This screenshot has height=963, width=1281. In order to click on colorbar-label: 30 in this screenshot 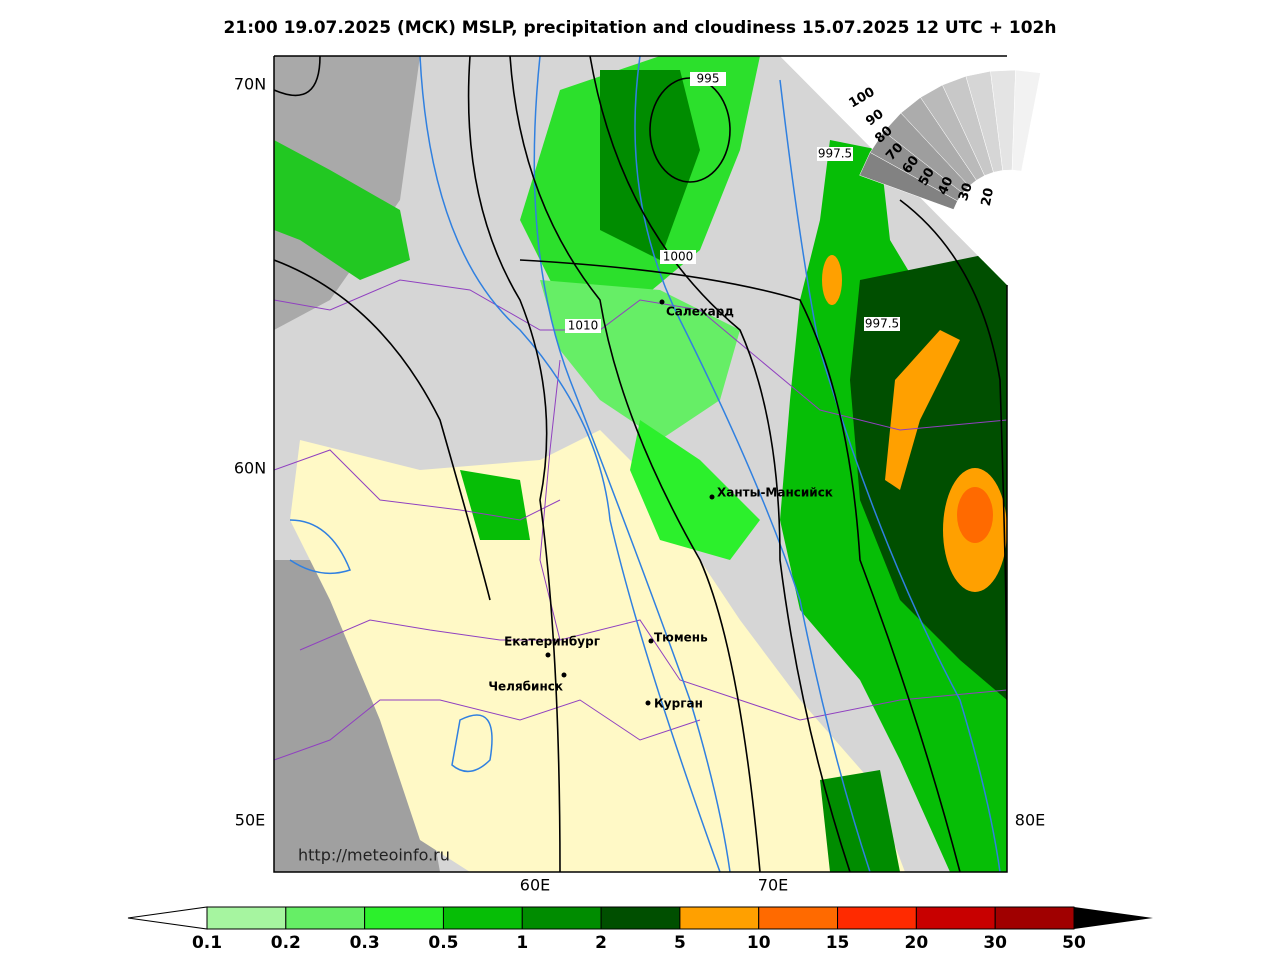, I will do `click(995, 943)`.